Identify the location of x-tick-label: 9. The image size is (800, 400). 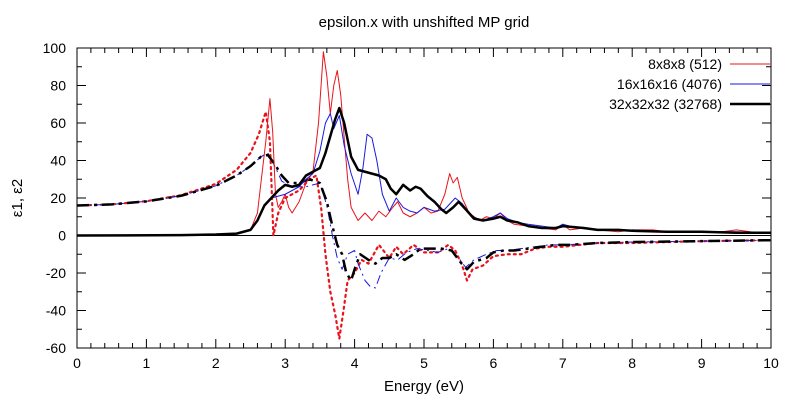
(702, 363).